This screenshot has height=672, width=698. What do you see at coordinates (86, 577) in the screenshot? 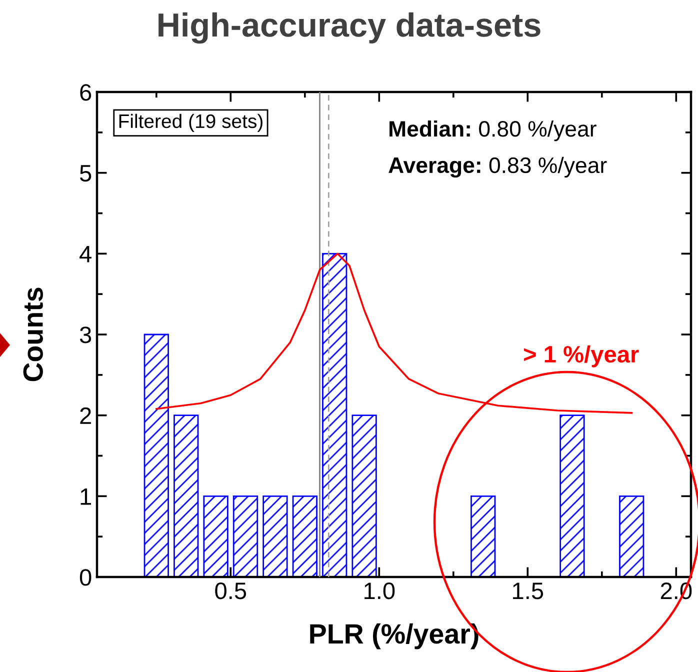
I see `y-tick-label: 0` at bounding box center [86, 577].